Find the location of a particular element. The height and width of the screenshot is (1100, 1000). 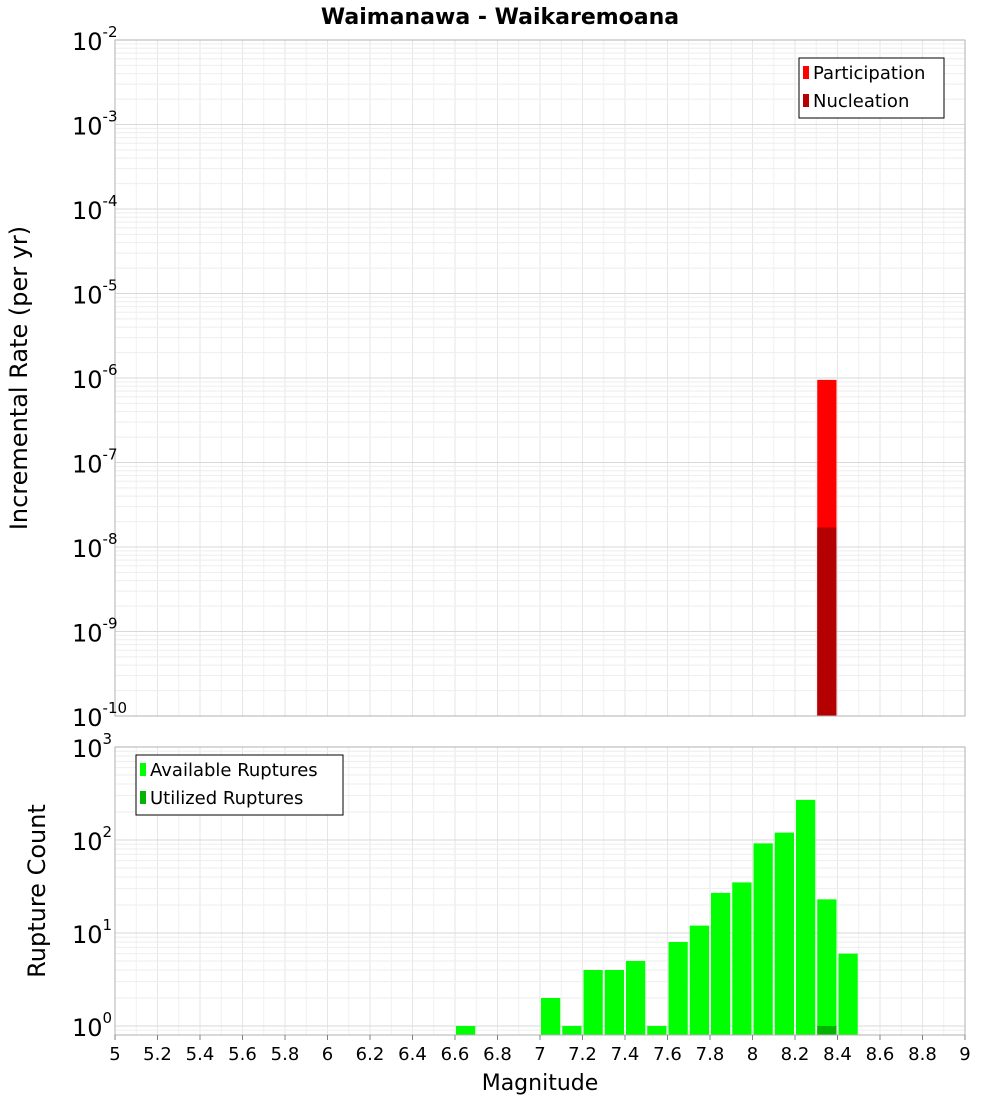

rate-legend: Participation Nucleation is located at coordinates (871, 88).